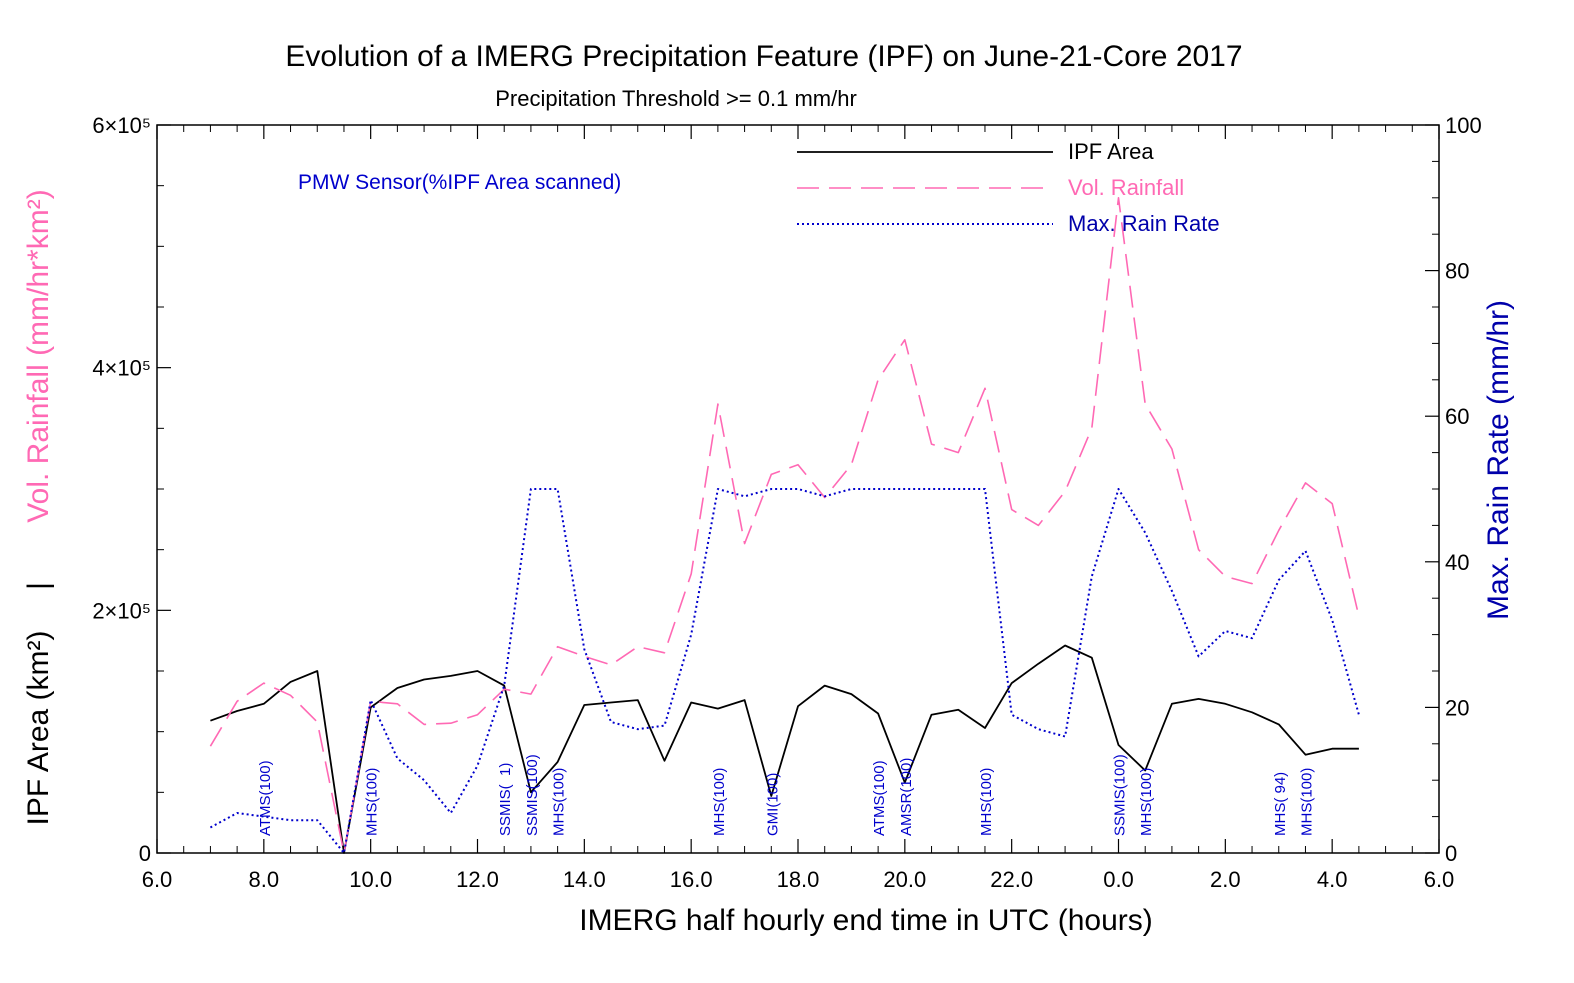 The width and height of the screenshot is (1574, 983). Describe the element at coordinates (459, 182) in the screenshot. I see `sensor-legend-label: PMW Sensor(%IPF Area scanned)` at that location.